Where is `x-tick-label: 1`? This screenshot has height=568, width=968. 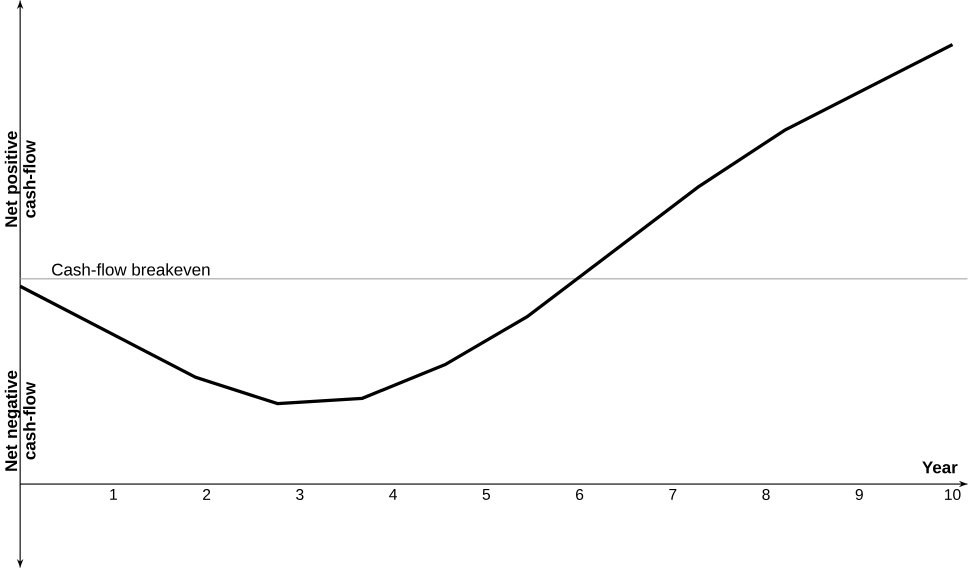
x-tick-label: 1 is located at coordinates (113, 494).